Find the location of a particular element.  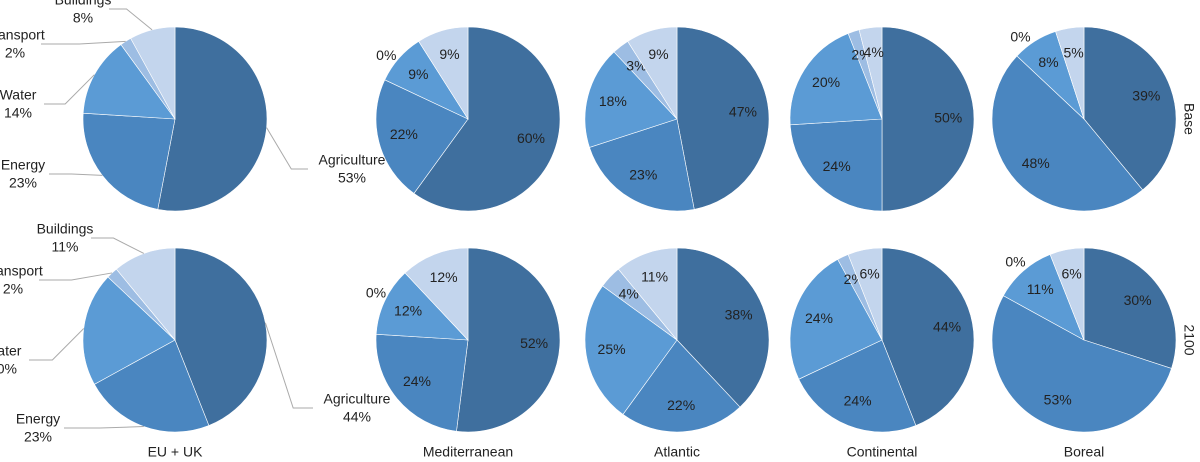

value-label: 5% is located at coordinates (1074, 52).